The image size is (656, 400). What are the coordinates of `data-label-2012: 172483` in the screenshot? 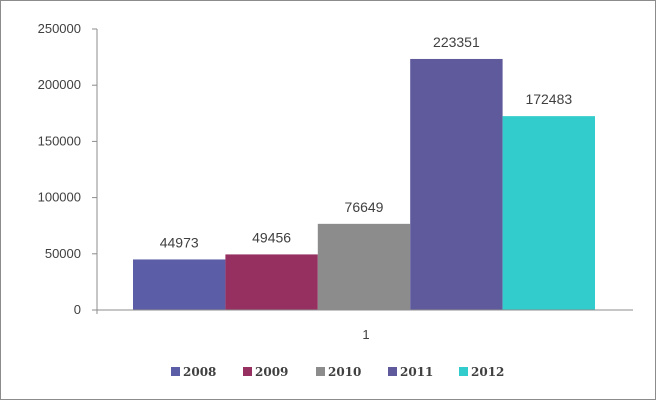 It's located at (548, 99).